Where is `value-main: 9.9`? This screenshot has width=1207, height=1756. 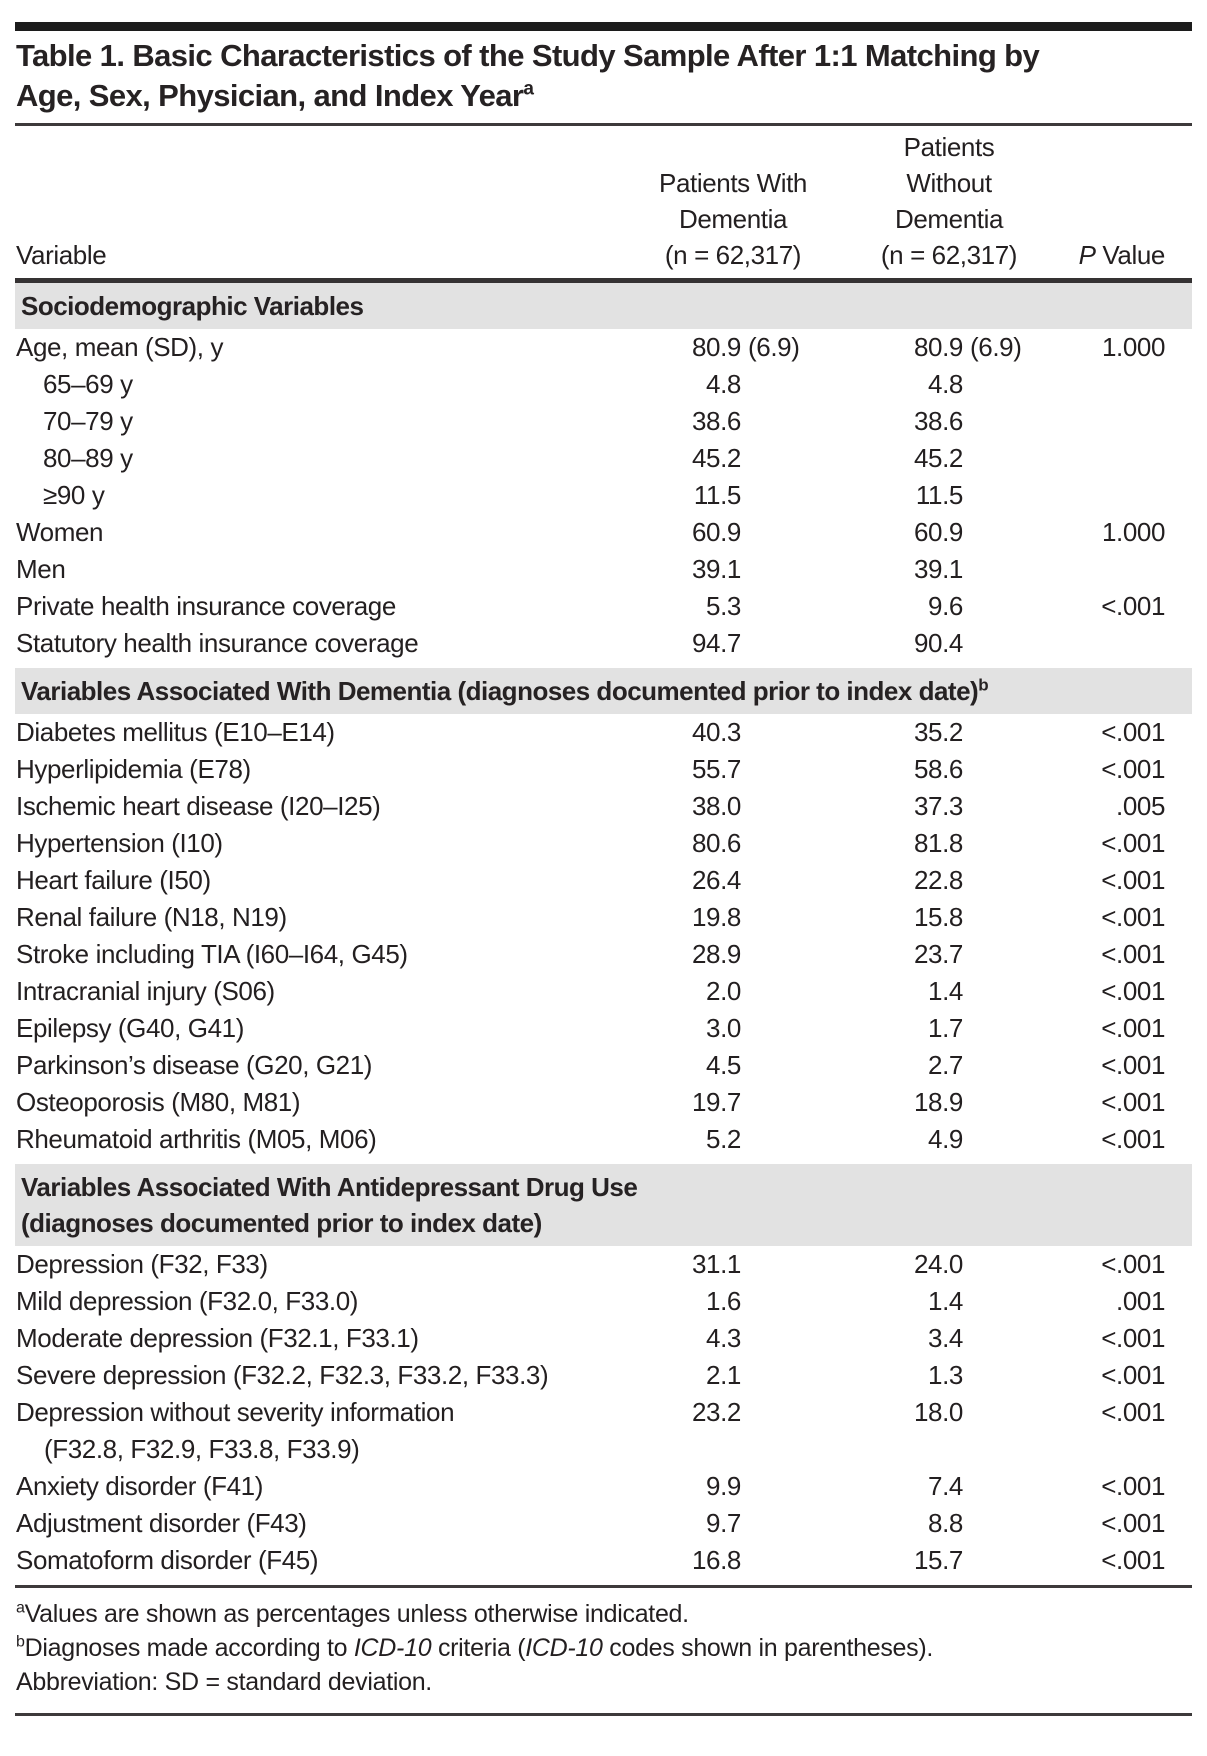
value-main: 9.9 is located at coordinates (723, 1486).